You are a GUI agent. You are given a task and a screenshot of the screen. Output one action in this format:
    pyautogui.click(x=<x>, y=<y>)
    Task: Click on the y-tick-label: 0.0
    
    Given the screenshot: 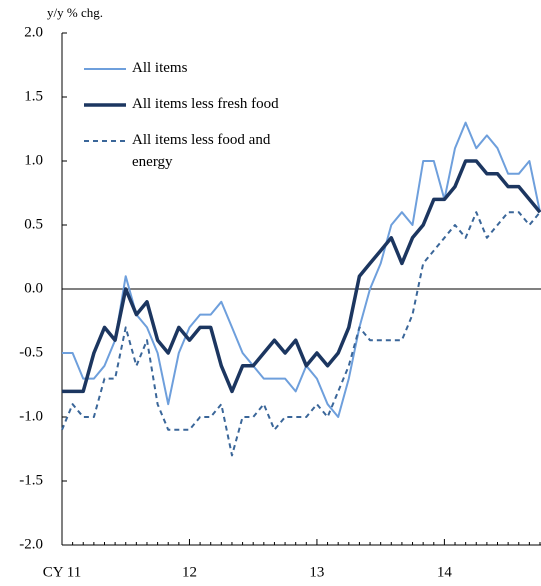 What is the action you would take?
    pyautogui.click(x=33, y=288)
    